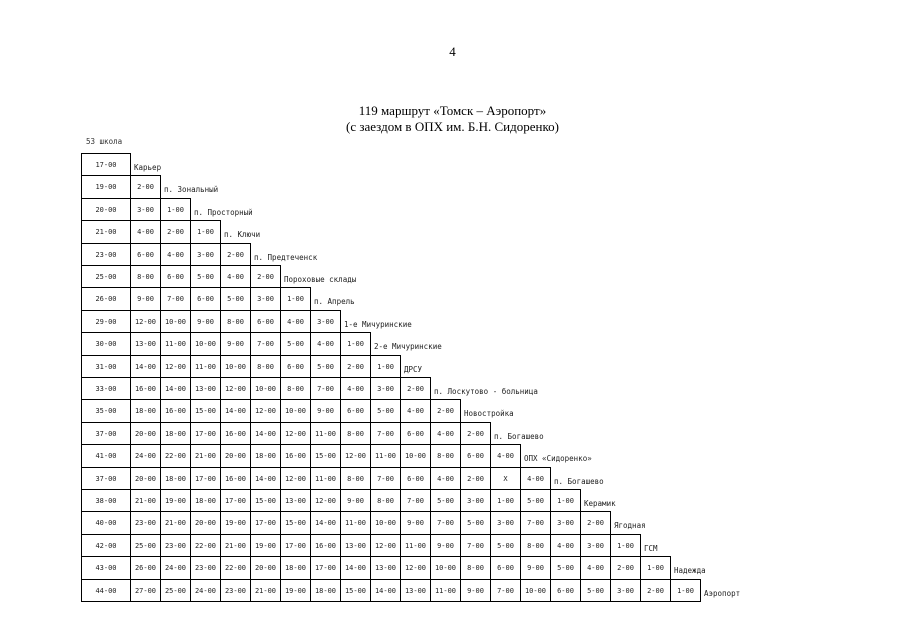 Image resolution: width=905 pixels, height=640 pixels. I want to click on stop-label: Надежда, so click(690, 571).